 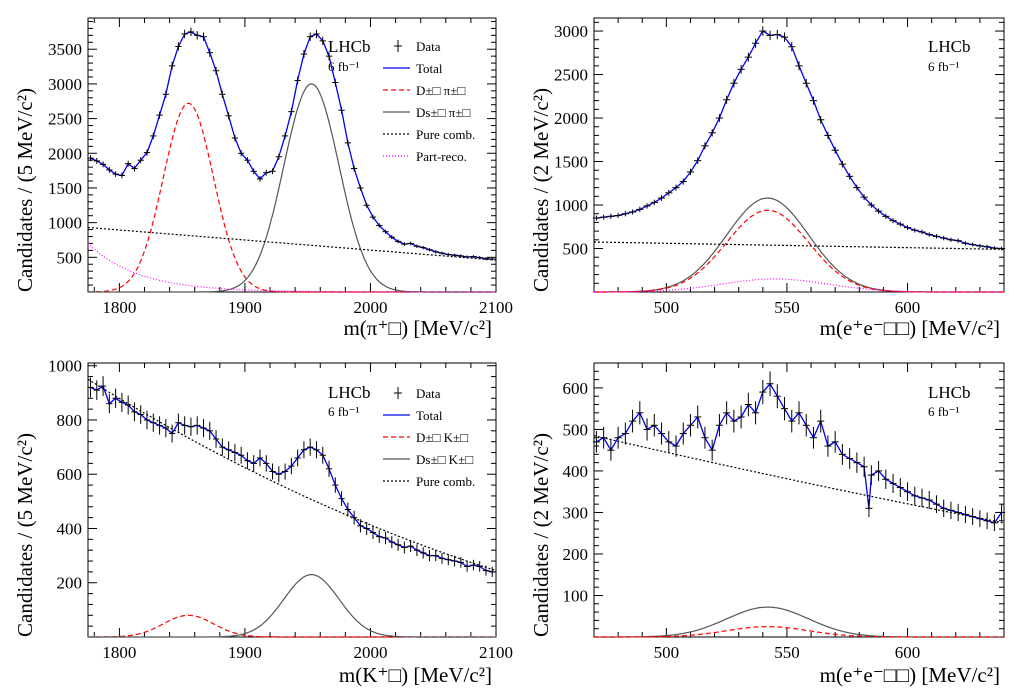 What do you see at coordinates (576, 595) in the screenshot?
I see `y-tick-label: 100` at bounding box center [576, 595].